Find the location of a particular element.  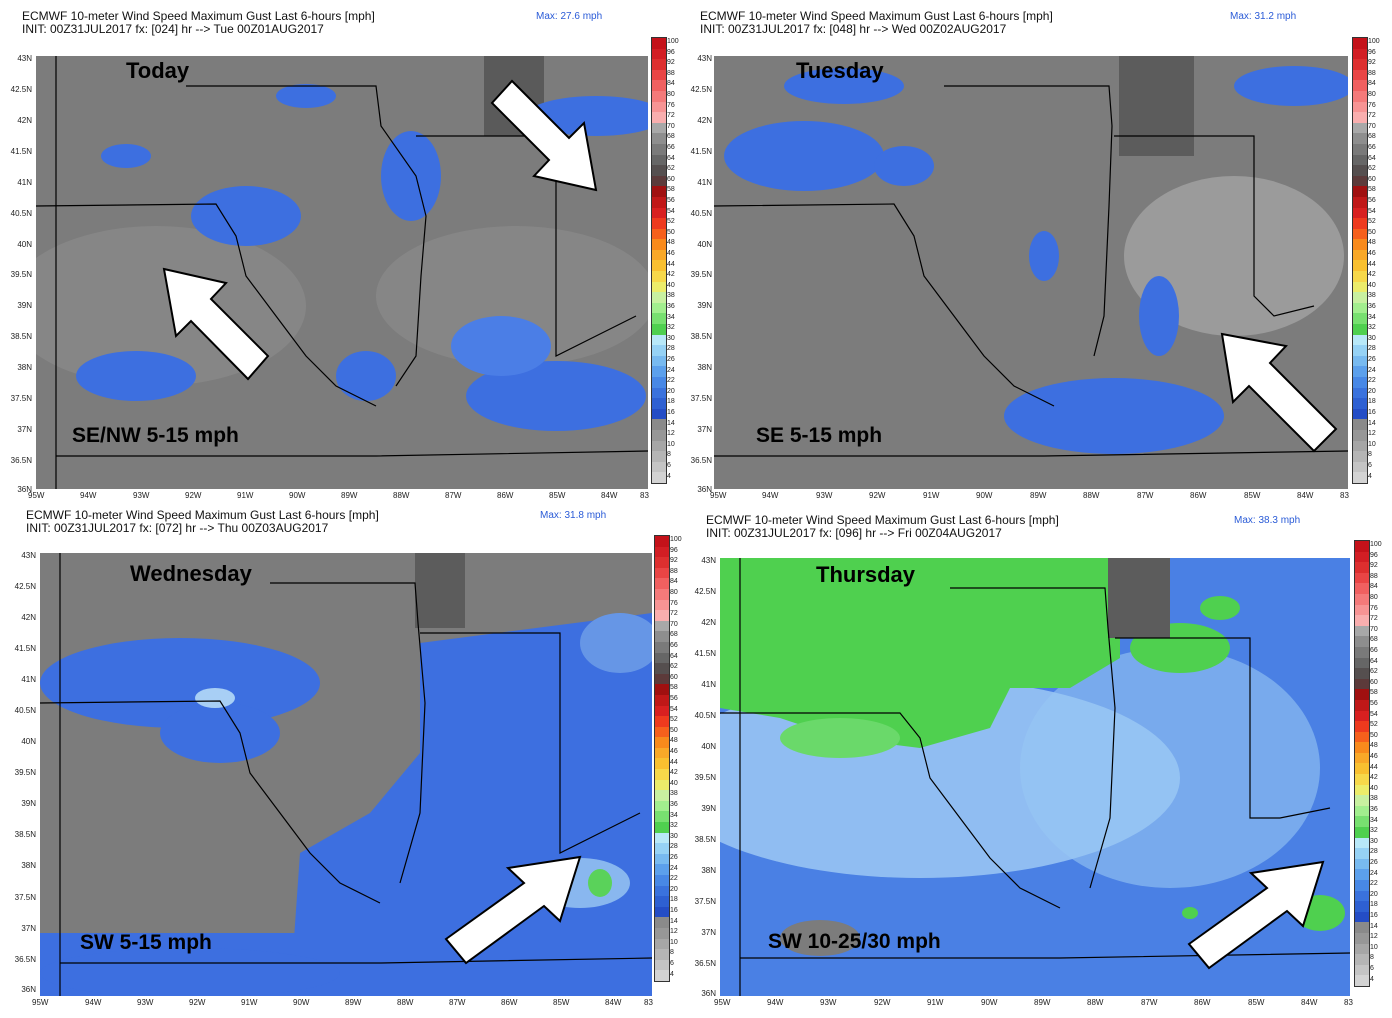

colorbar-tick-label: 24 is located at coordinates (1372, 370).